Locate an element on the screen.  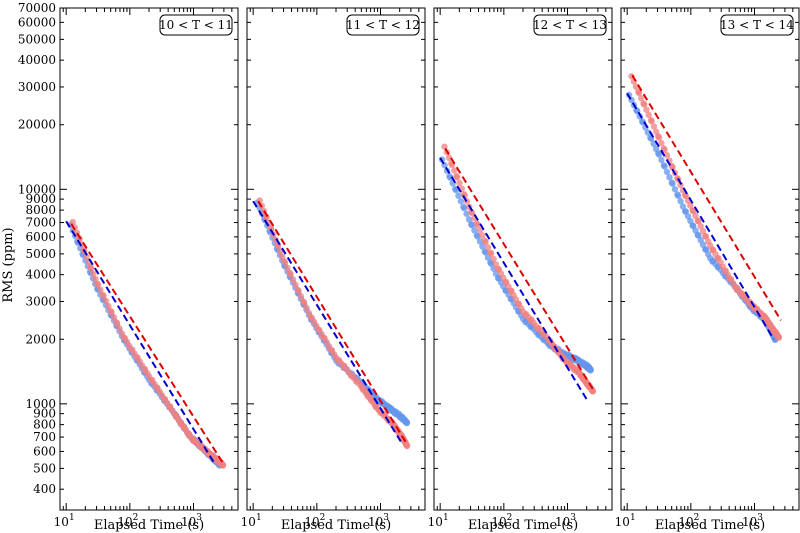
panel-label: 10 < T < 11 is located at coordinates (196, 25).